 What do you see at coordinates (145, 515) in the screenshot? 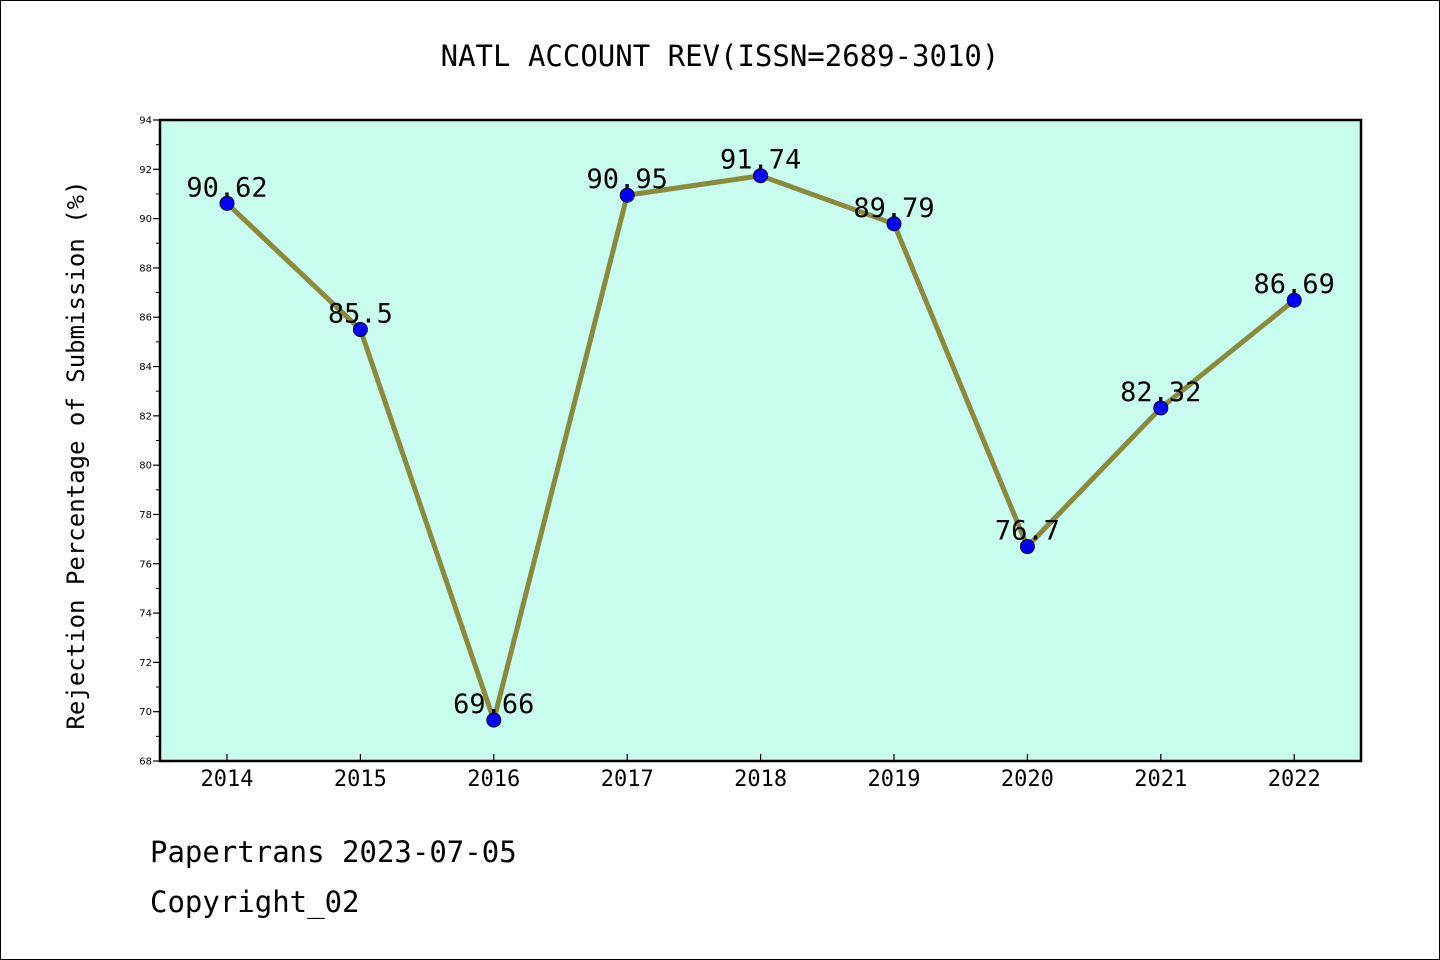
I see `y-tick-label: 78` at bounding box center [145, 515].